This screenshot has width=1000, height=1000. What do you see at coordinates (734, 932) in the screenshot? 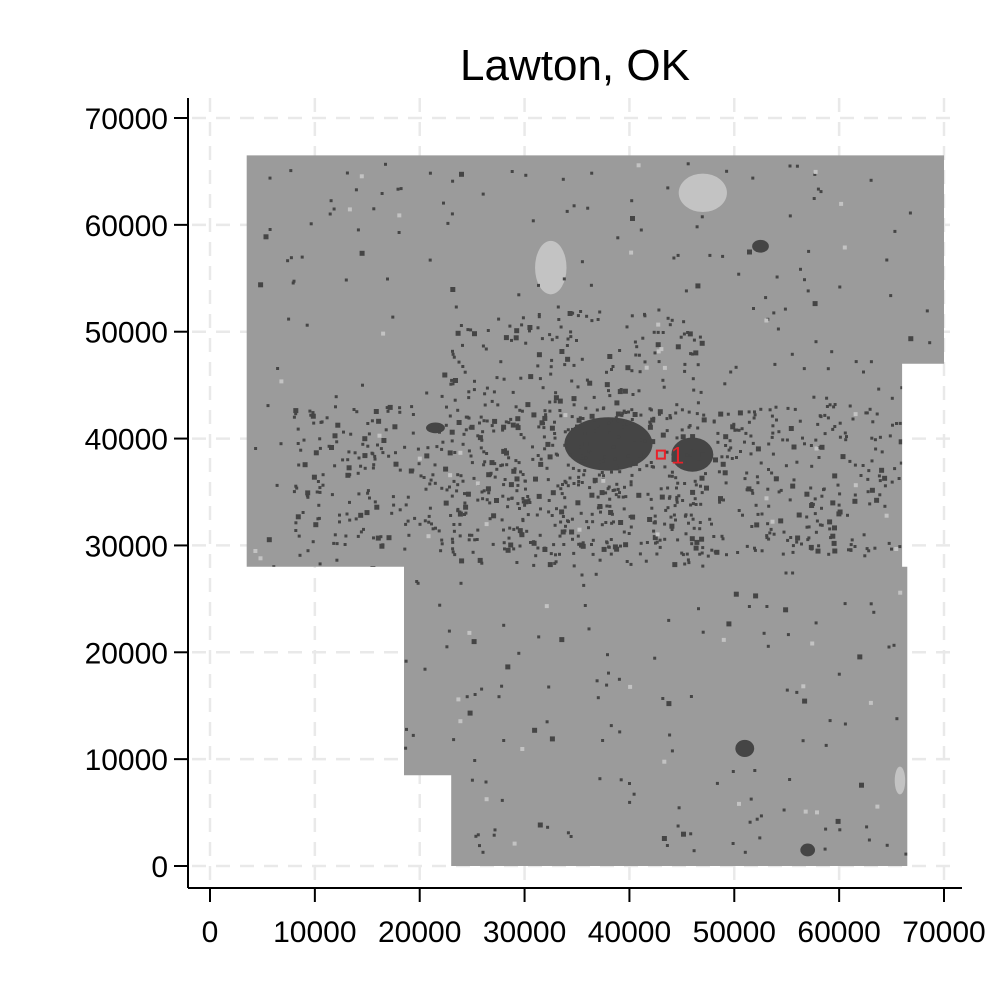
I see `x-tick-label-5: 50000` at bounding box center [734, 932].